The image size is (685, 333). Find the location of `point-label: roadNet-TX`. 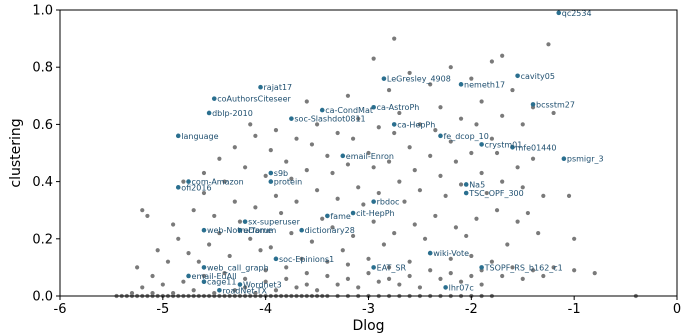

point-label: roadNet-TX is located at coordinates (244, 290).